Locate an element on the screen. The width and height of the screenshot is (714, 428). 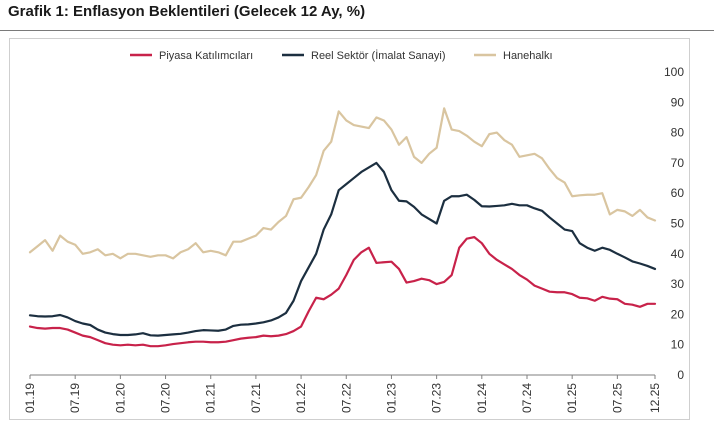
y-tick-label: 60 is located at coordinates (678, 193).